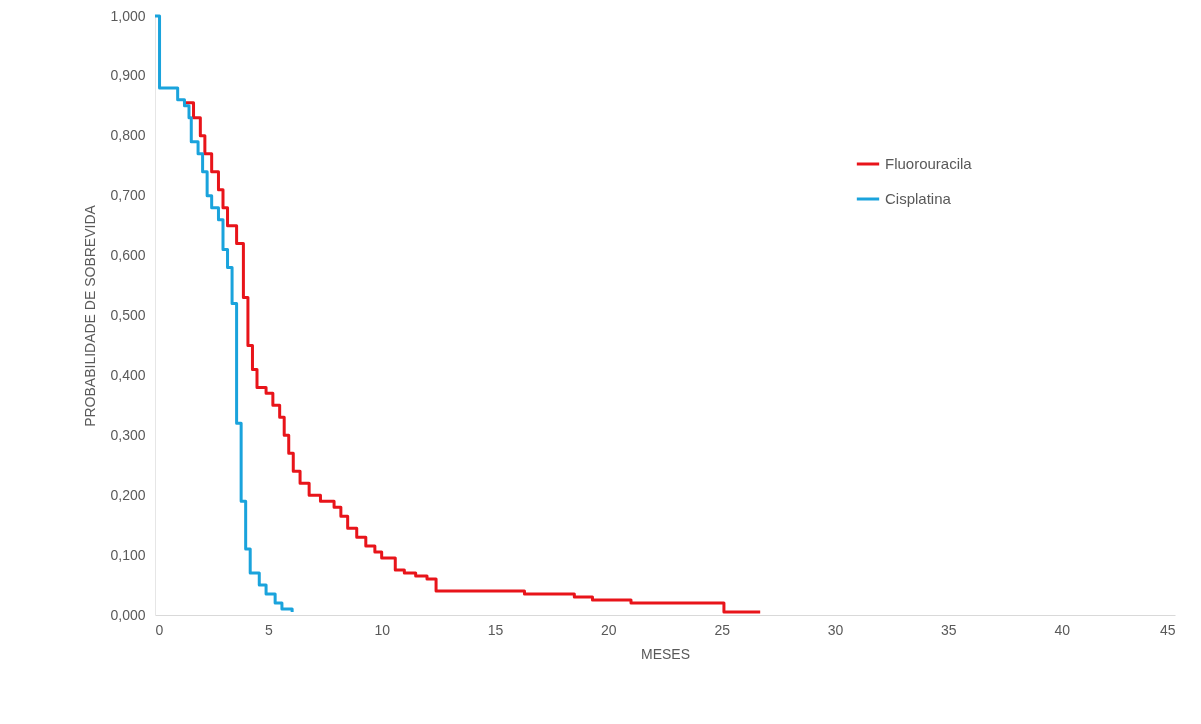 Image resolution: width=1201 pixels, height=724 pixels. What do you see at coordinates (90, 315) in the screenshot?
I see `y-axis-title: PROBABILIDADE DE SOBREVIDA` at bounding box center [90, 315].